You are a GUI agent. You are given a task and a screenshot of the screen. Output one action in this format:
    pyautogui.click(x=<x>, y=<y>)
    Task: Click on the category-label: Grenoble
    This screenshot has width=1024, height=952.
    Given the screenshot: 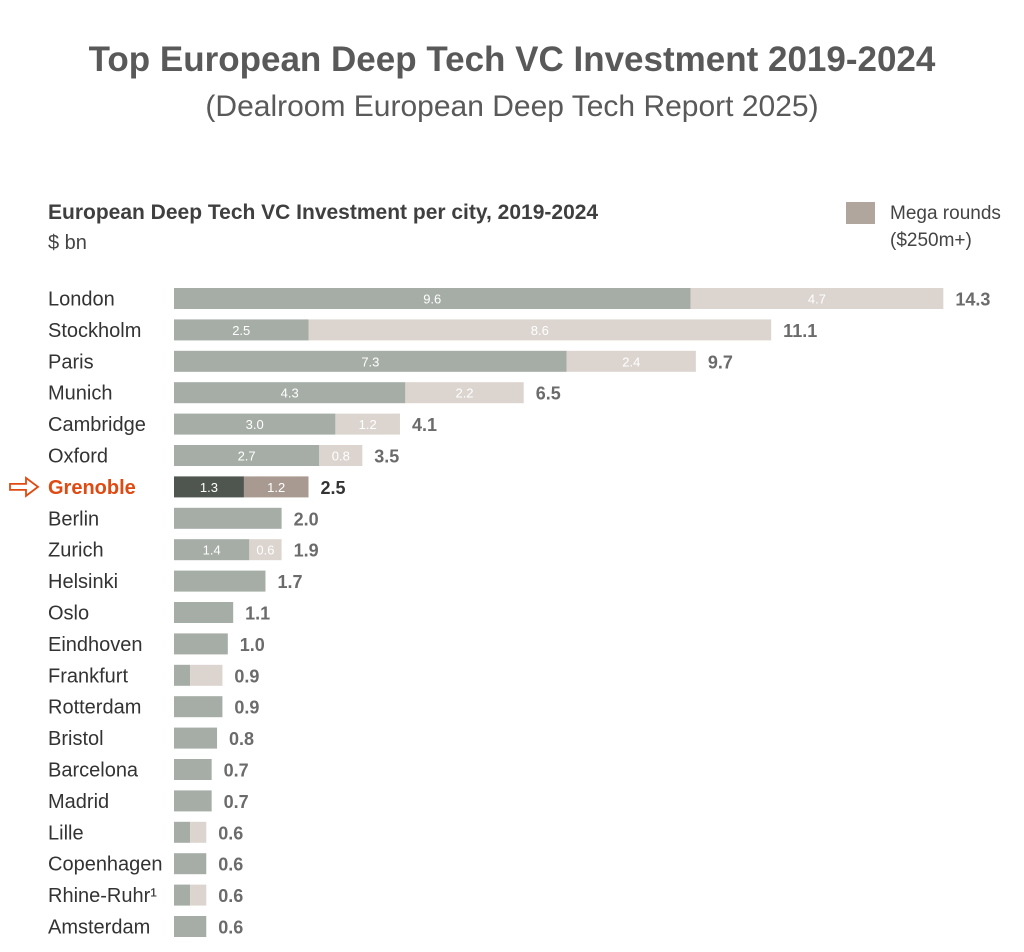 What is the action you would take?
    pyautogui.click(x=92, y=488)
    